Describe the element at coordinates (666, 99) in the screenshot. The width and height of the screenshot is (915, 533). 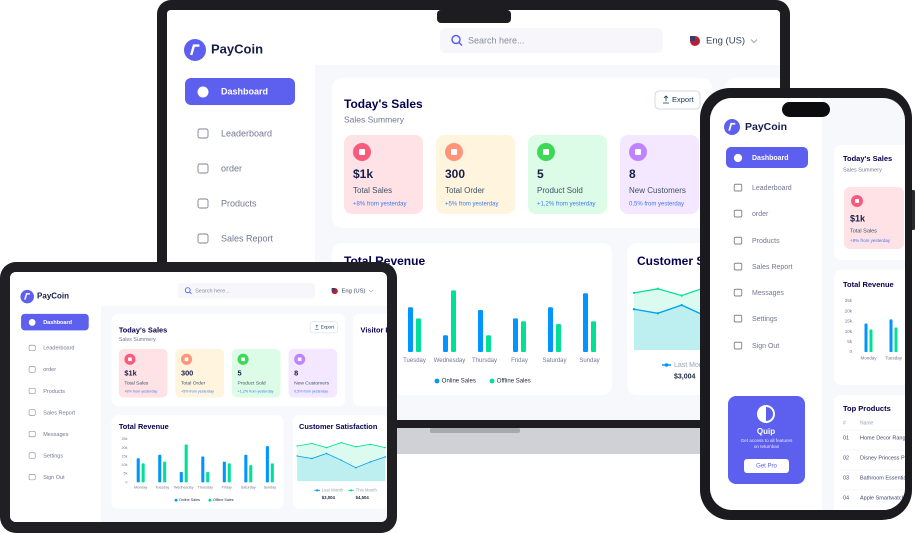
I see `export-icon` at that location.